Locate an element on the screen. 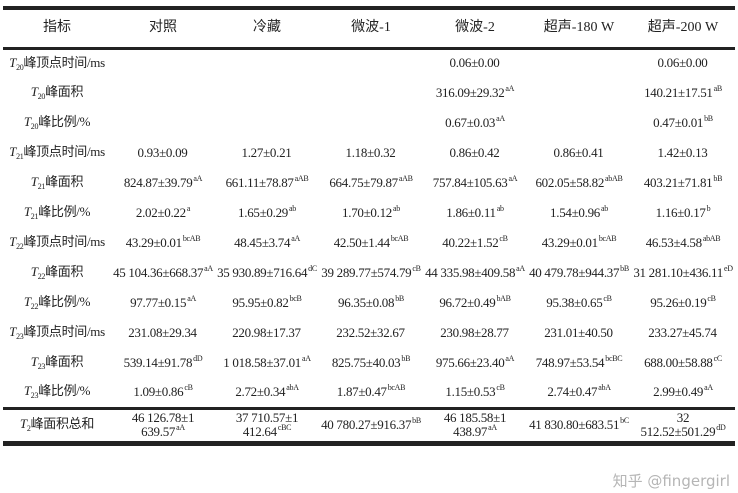 The width and height of the screenshot is (738, 493). table-cell: 95.26±0.19cB is located at coordinates (683, 303).